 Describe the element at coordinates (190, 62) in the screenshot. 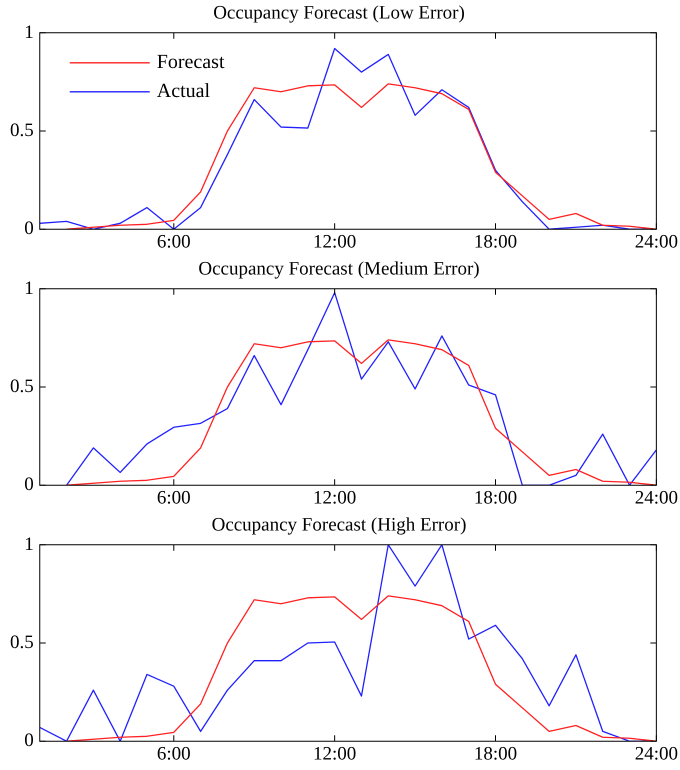

I see `legend-label: Forecast` at that location.